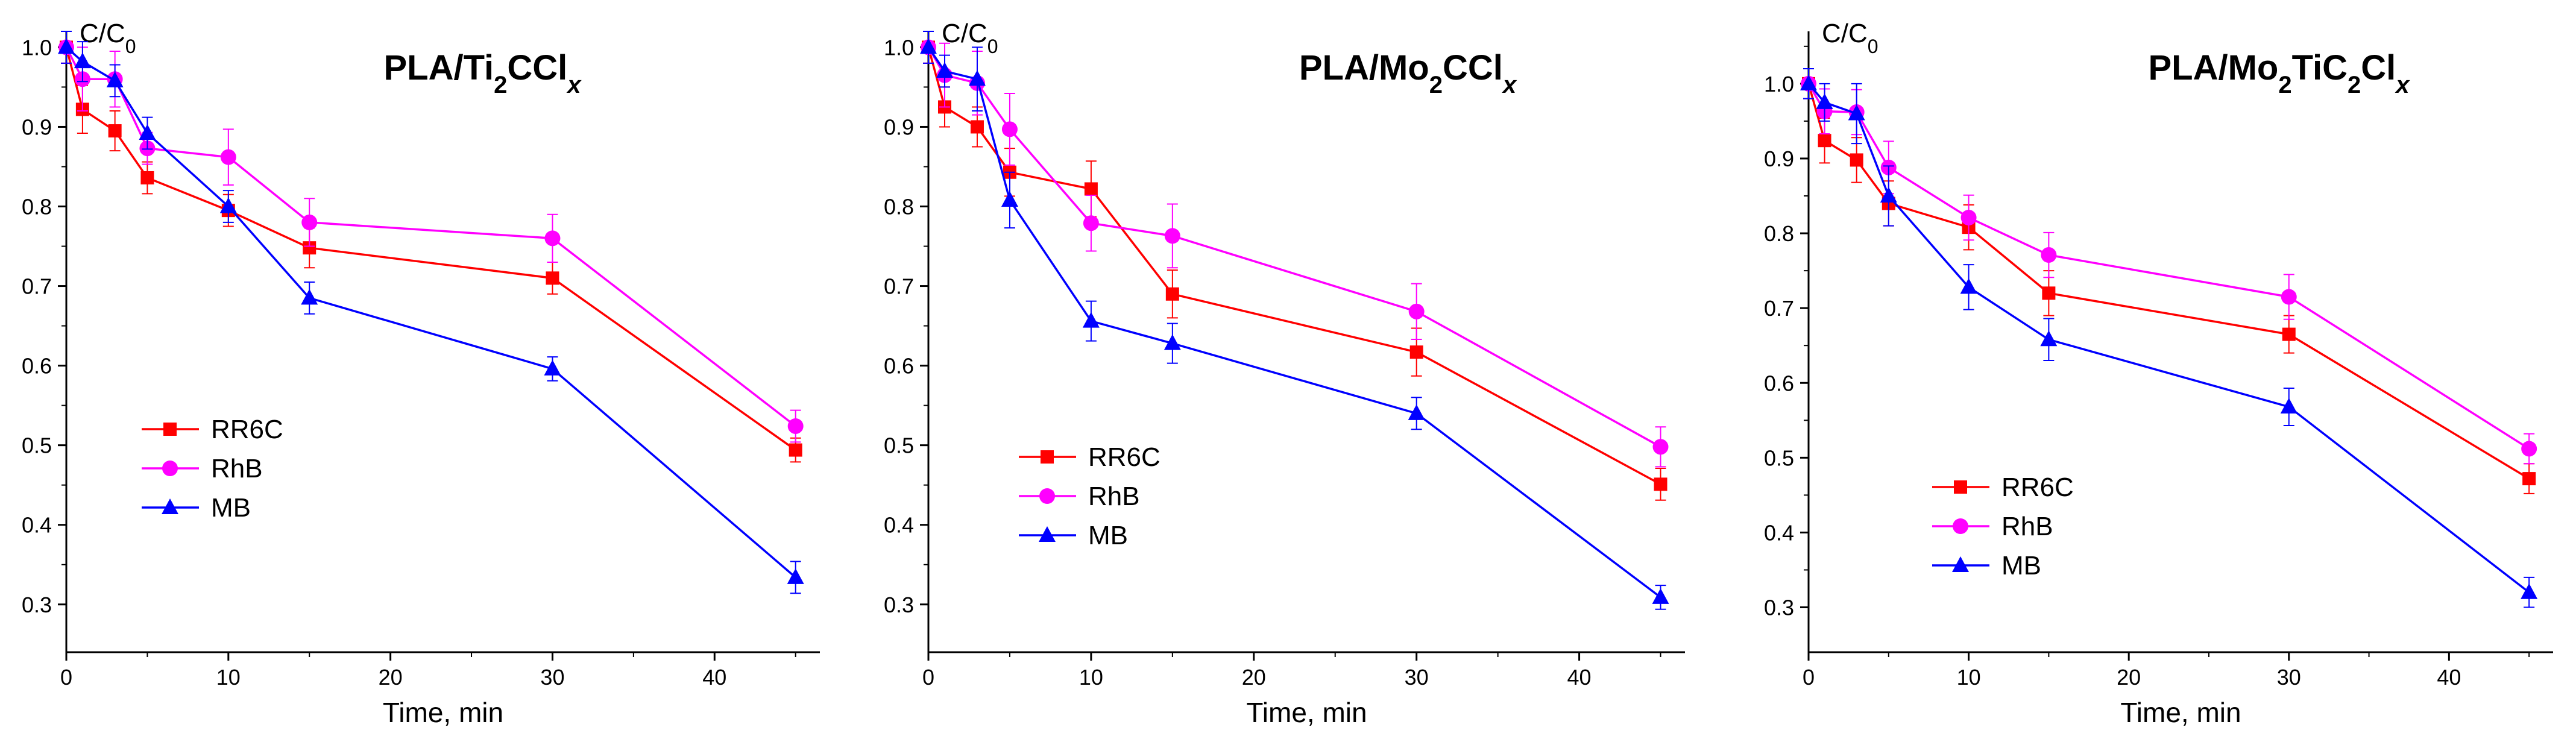 The image size is (2576, 742). Describe the element at coordinates (1047, 534) in the screenshot. I see `legend-triangle-icon` at that location.